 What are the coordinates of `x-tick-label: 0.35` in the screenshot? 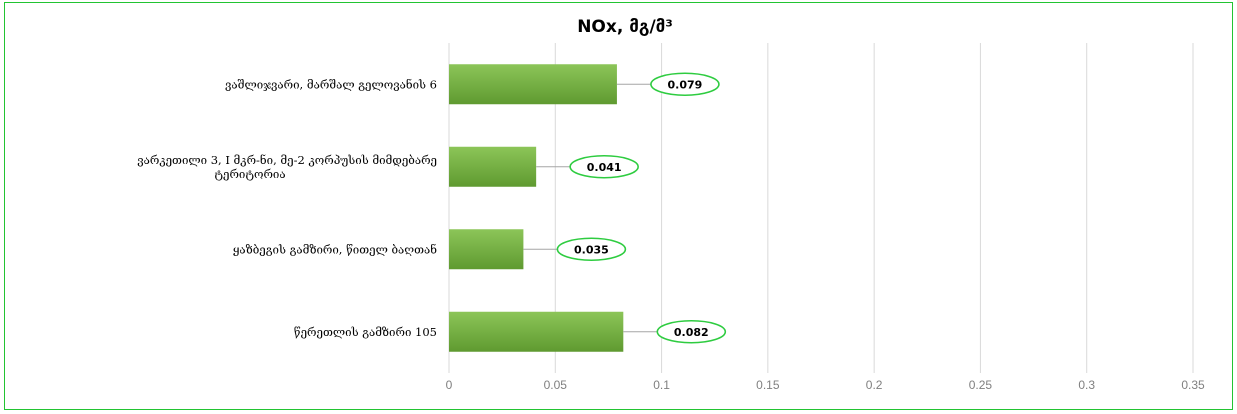 It's located at (1193, 385).